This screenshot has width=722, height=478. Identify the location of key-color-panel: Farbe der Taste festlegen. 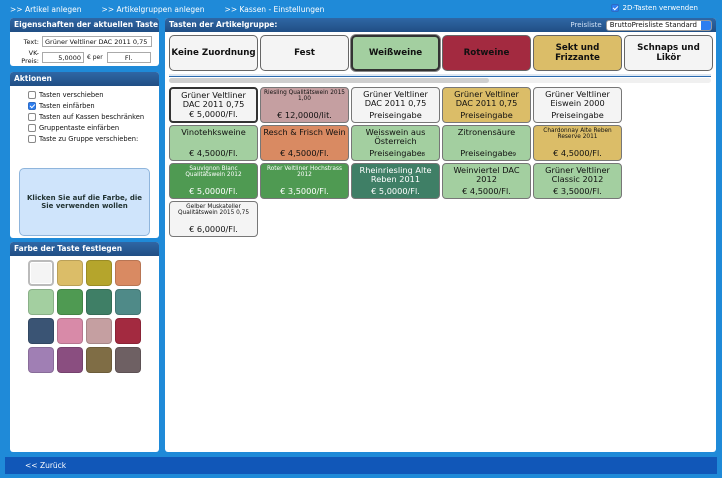
(84, 347).